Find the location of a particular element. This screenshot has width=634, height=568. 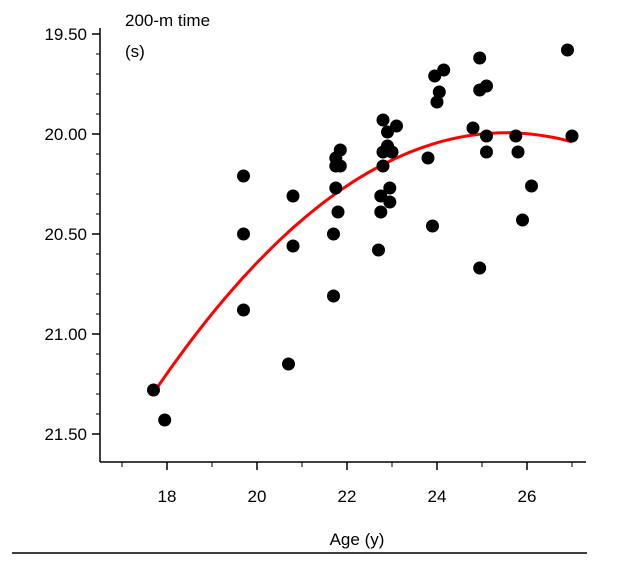

y-tick-label: 20.00 is located at coordinates (65, 134).